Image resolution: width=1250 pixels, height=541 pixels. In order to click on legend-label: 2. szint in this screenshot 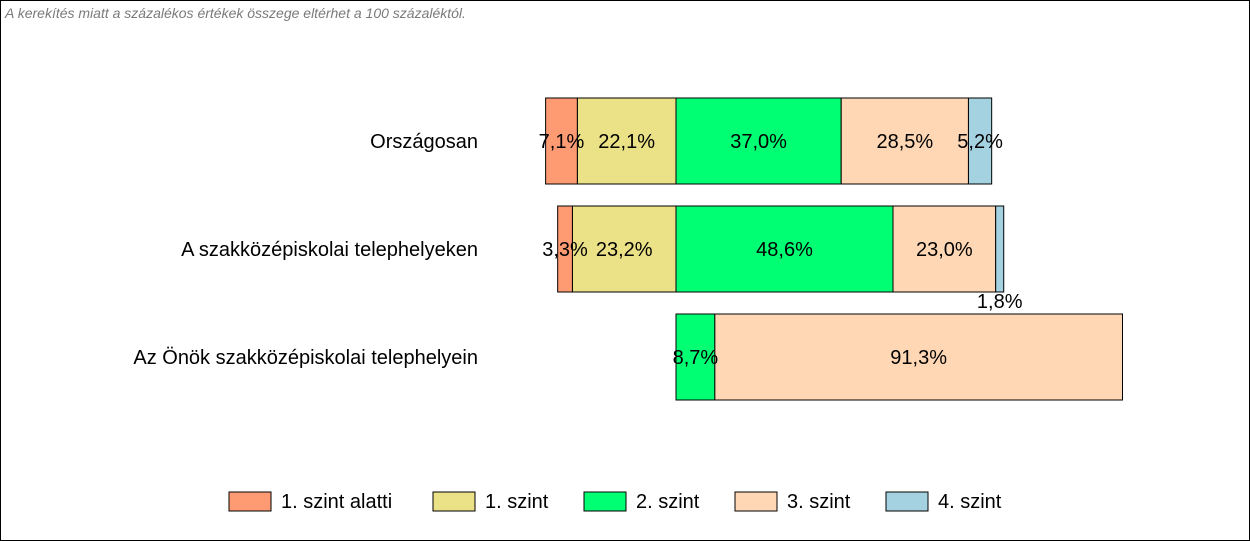, I will do `click(668, 502)`.